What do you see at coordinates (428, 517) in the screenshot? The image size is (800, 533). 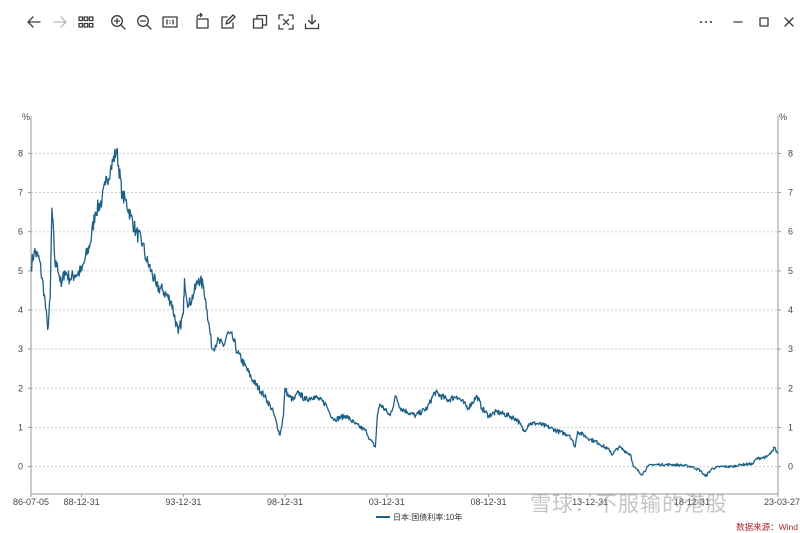 I see `legend-label: 日本:国债利率:10年` at bounding box center [428, 517].